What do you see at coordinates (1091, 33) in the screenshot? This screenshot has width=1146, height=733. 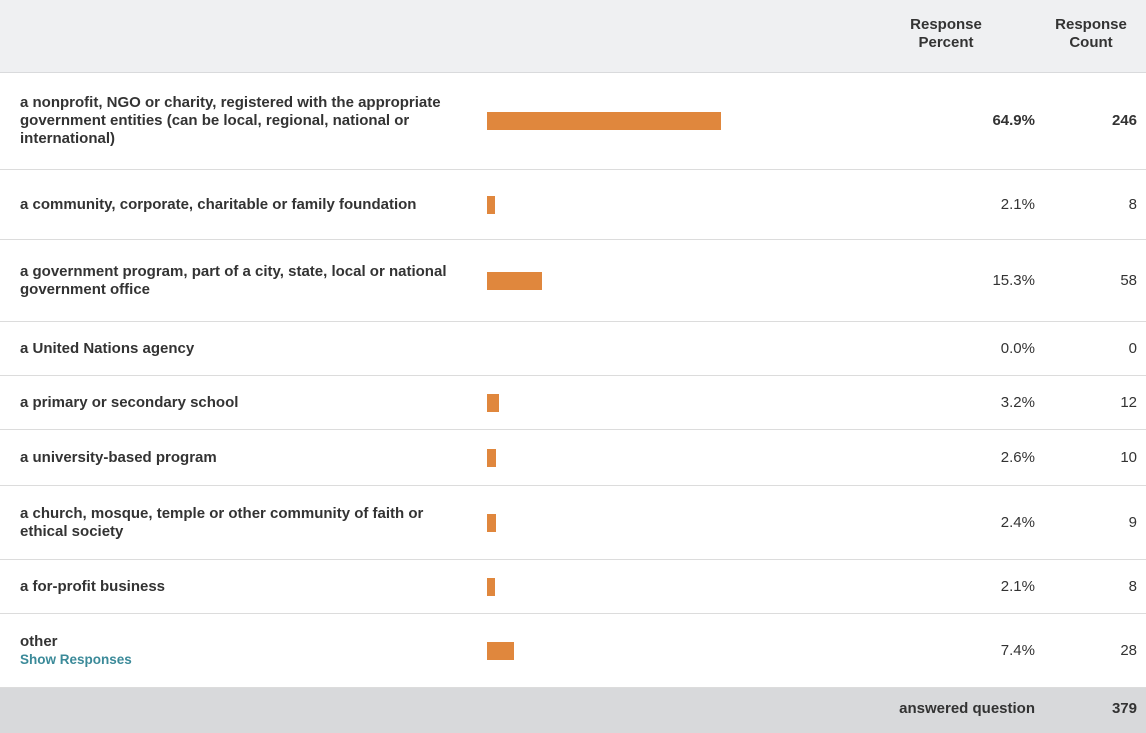 I see `header-count: Response Count` at bounding box center [1091, 33].